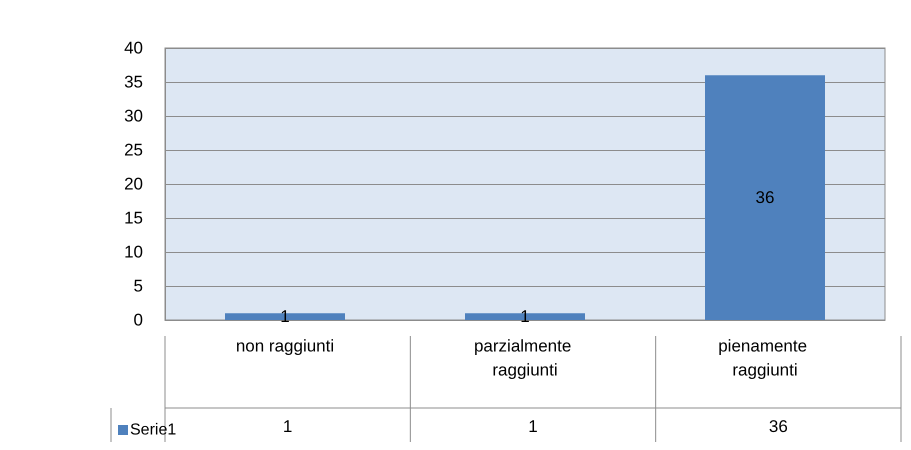  I want to click on x-tick-label: parzialmente raggiunti, so click(525, 358).